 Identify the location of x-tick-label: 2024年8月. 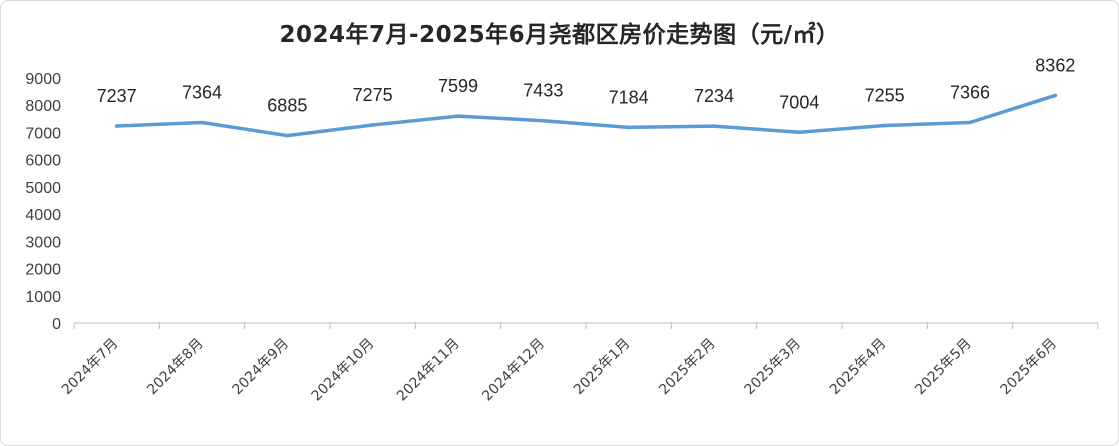
(175, 367).